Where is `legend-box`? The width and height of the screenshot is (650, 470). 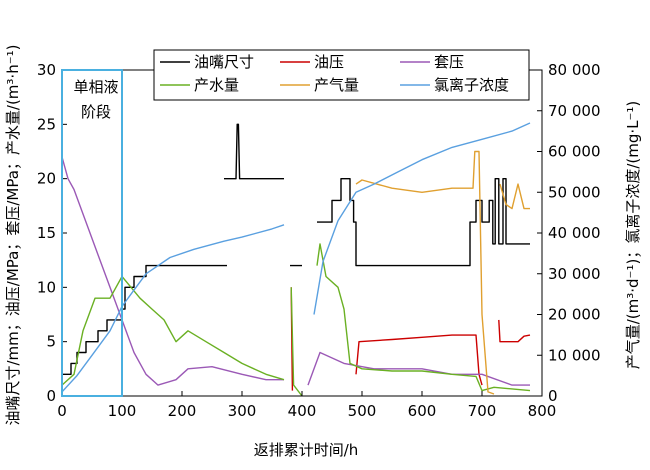 legend-box is located at coordinates (341, 75).